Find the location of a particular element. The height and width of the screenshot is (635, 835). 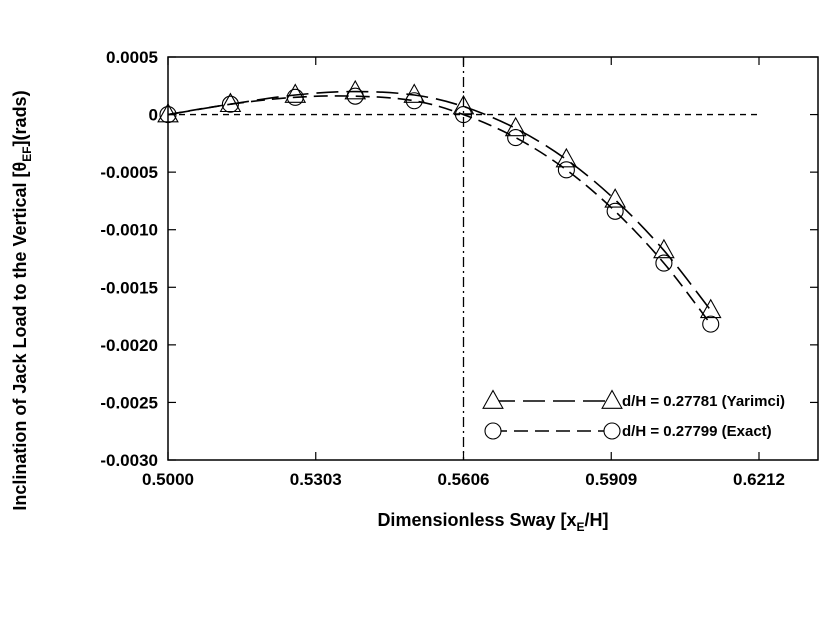

legend-label-yarimci: d/H = 0.27781 (Yarimci) is located at coordinates (703, 401).